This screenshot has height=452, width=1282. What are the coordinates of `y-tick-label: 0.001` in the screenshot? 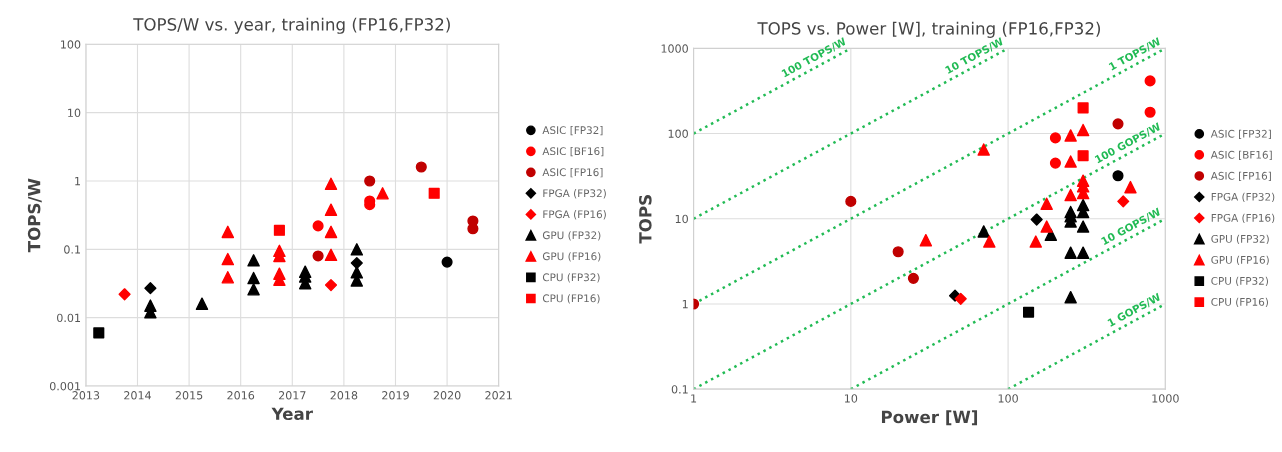 It's located at (65, 386).